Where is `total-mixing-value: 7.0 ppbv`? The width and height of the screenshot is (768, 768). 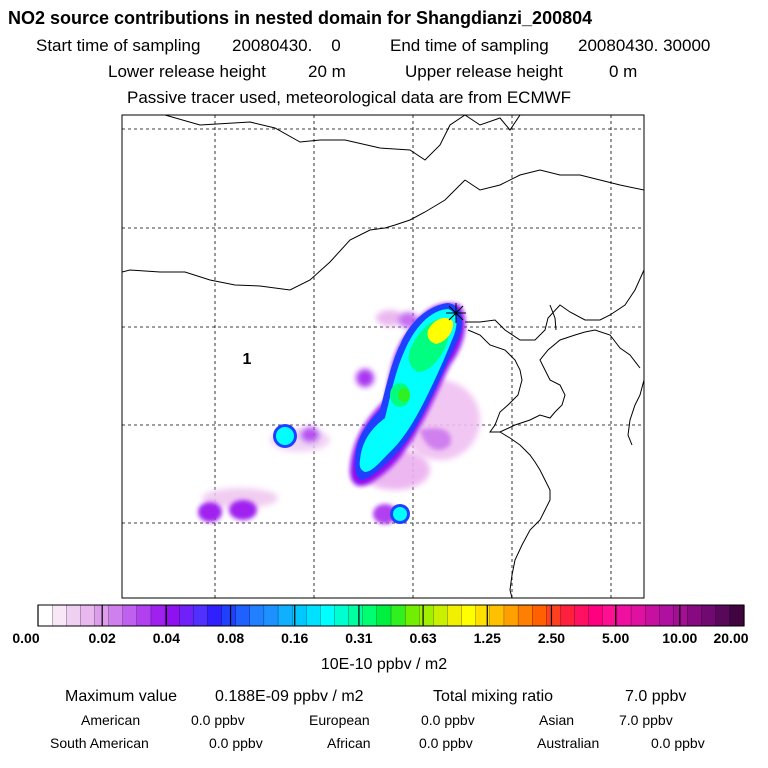
total-mixing-value: 7.0 ppbv is located at coordinates (656, 696).